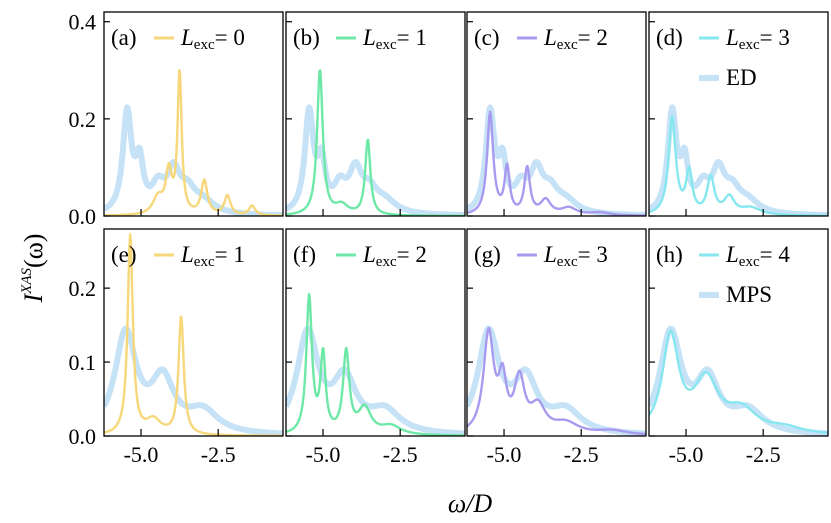  Describe the element at coordinates (124, 254) in the screenshot. I see `panel-id-label: (e)` at that location.